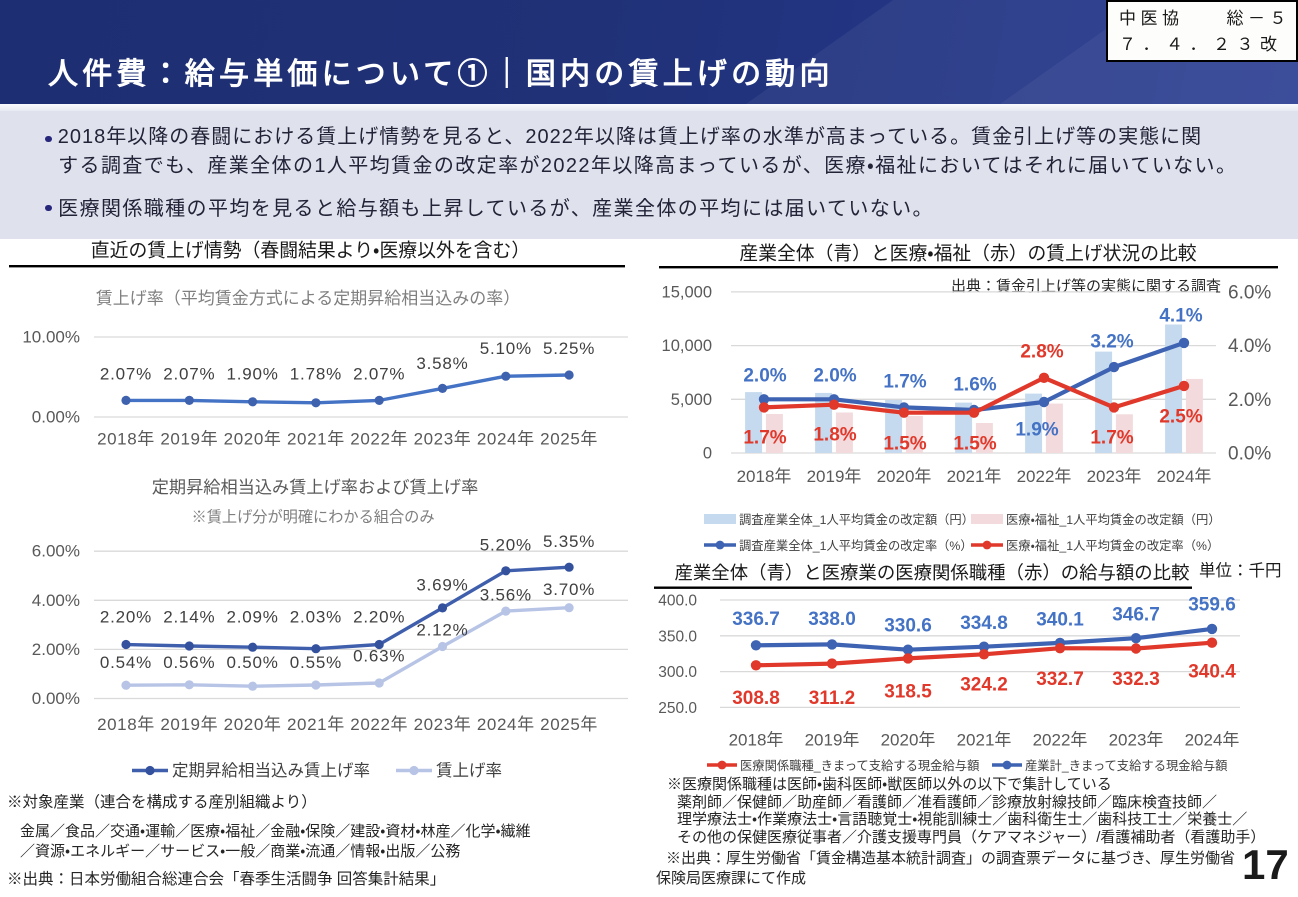 The image size is (1298, 897). I want to click on svg-text: 250.0, so click(677, 708).